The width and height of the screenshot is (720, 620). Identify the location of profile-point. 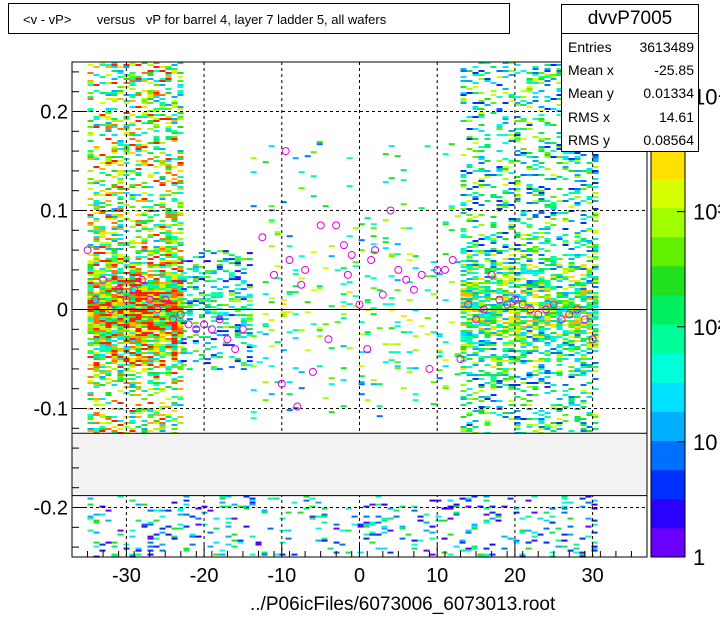
(406, 279).